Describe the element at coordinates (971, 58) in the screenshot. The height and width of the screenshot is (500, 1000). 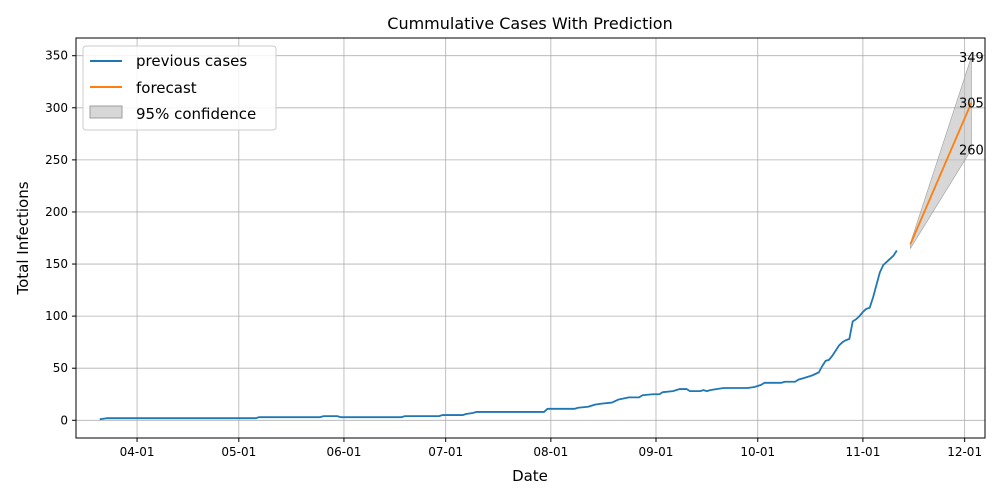
I see `annotation-label: 349` at that location.